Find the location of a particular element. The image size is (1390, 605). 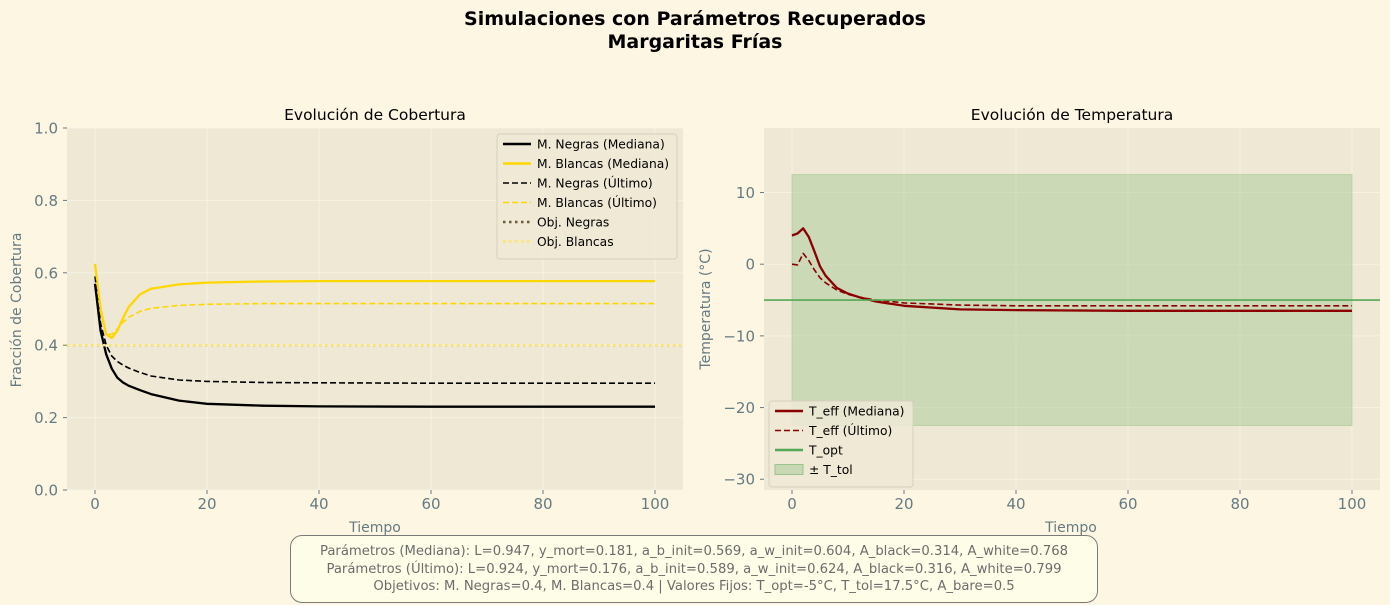

legend-label: T_eff (Último) is located at coordinates (850, 430).